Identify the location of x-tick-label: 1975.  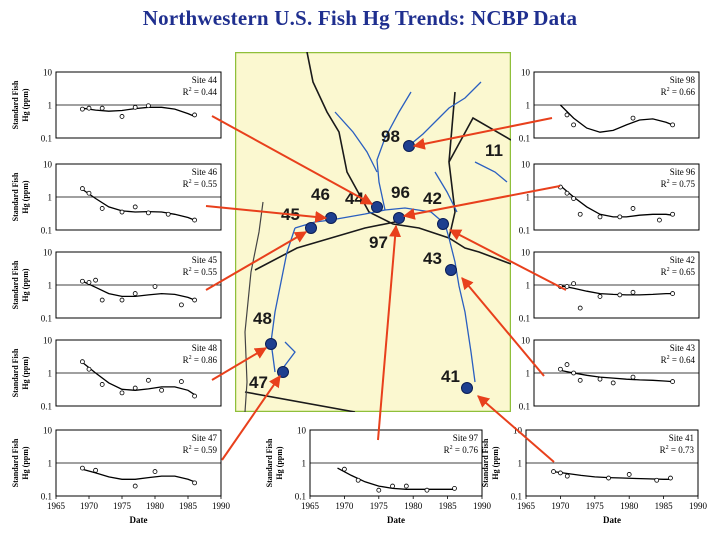
(595, 506).